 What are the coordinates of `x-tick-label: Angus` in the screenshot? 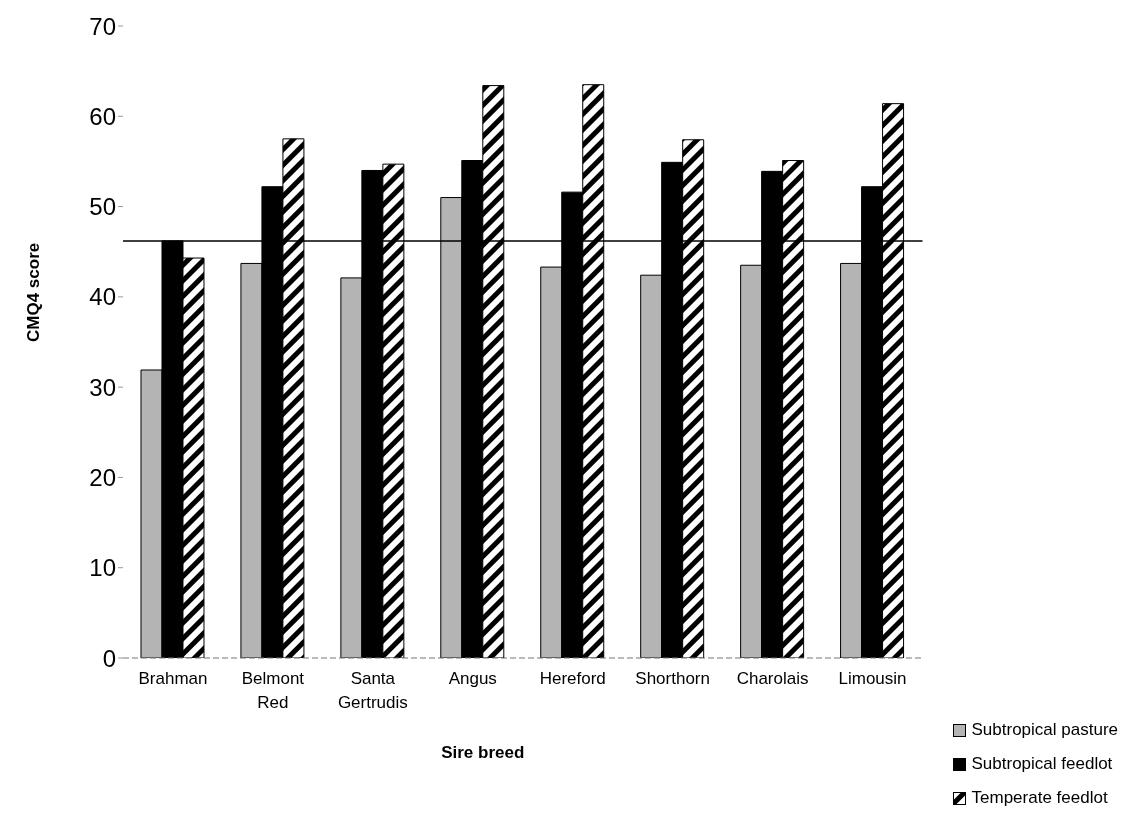 It's located at (472, 678).